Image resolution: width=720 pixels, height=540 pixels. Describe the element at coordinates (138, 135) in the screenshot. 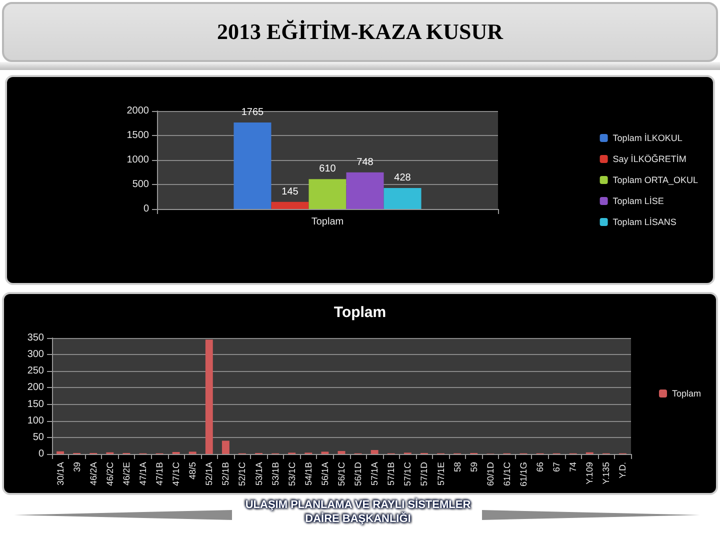

I see `y-tick-label: 1500` at that location.